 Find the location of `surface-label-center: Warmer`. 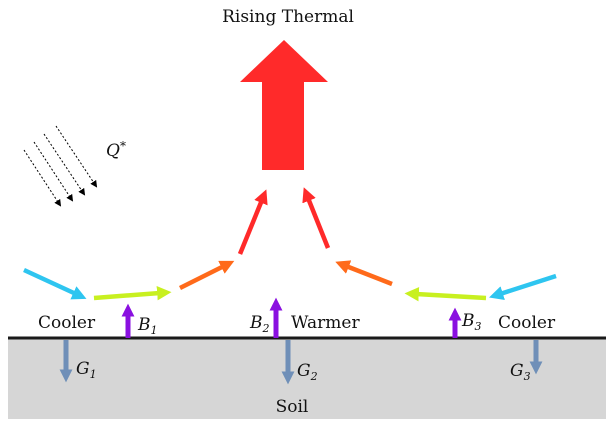

surface-label-center: Warmer is located at coordinates (325, 323).